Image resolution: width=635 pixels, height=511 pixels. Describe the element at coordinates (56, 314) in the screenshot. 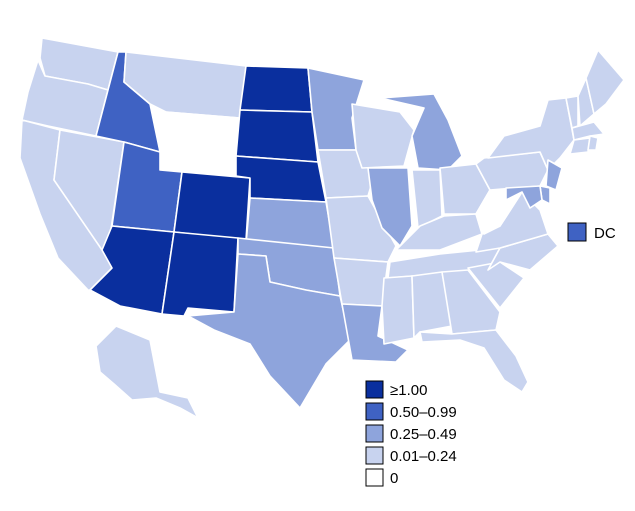

I see `hawaii-islands` at that location.